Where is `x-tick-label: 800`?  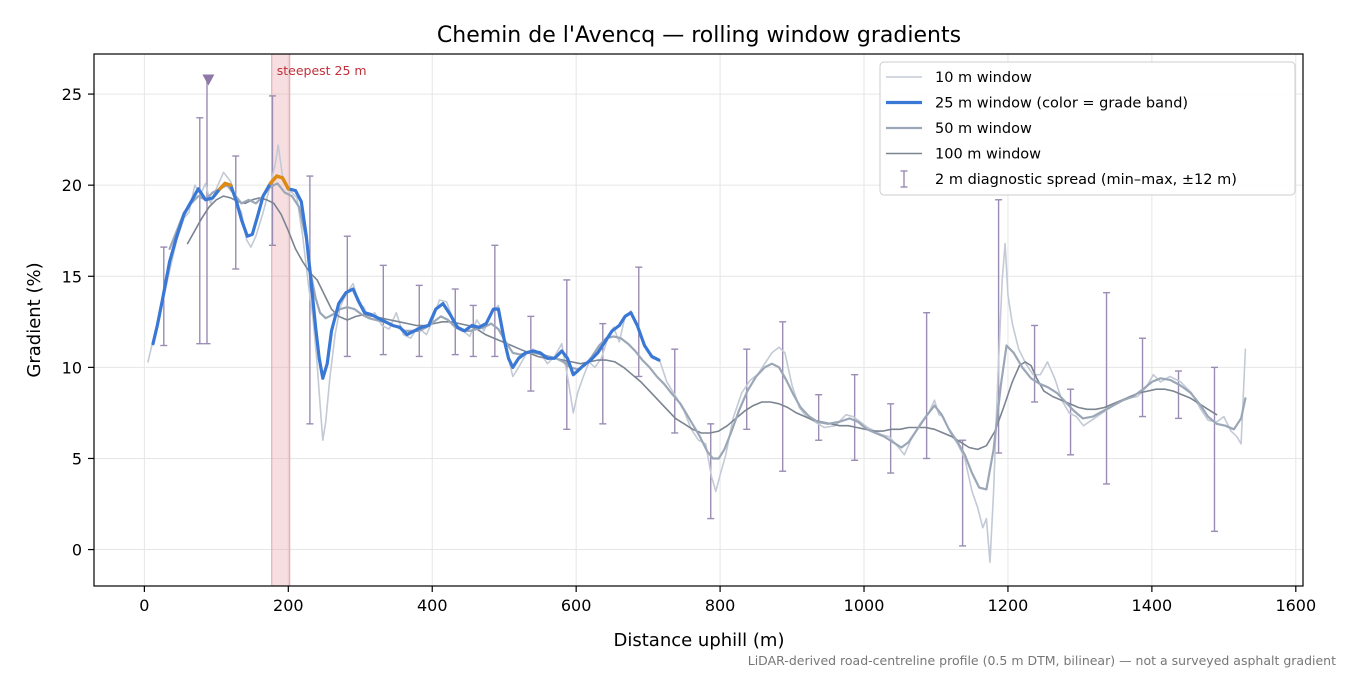 x-tick-label: 800 is located at coordinates (720, 605).